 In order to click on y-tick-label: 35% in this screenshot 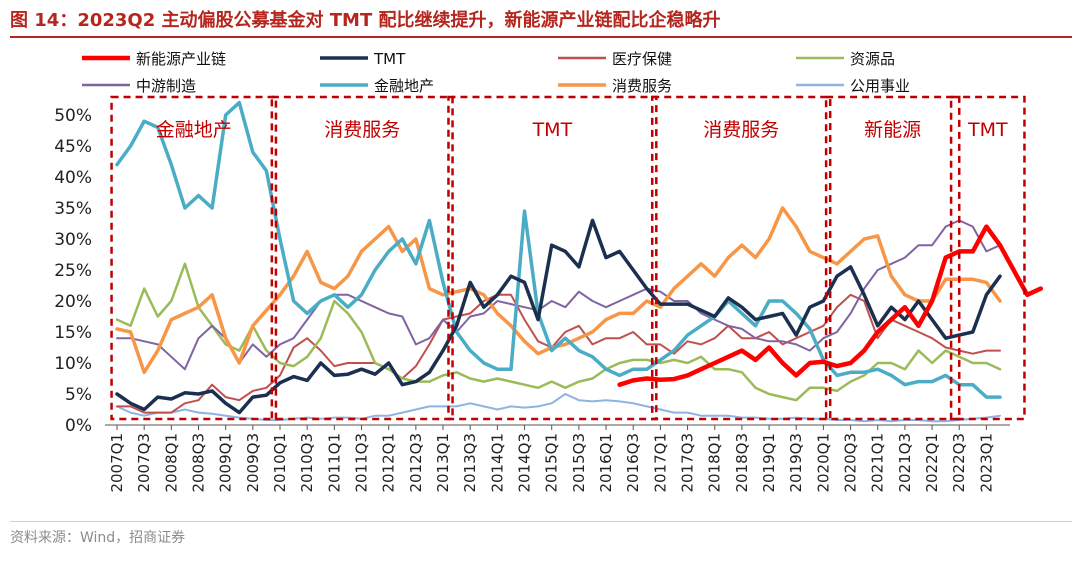, I will do `click(73, 209)`.